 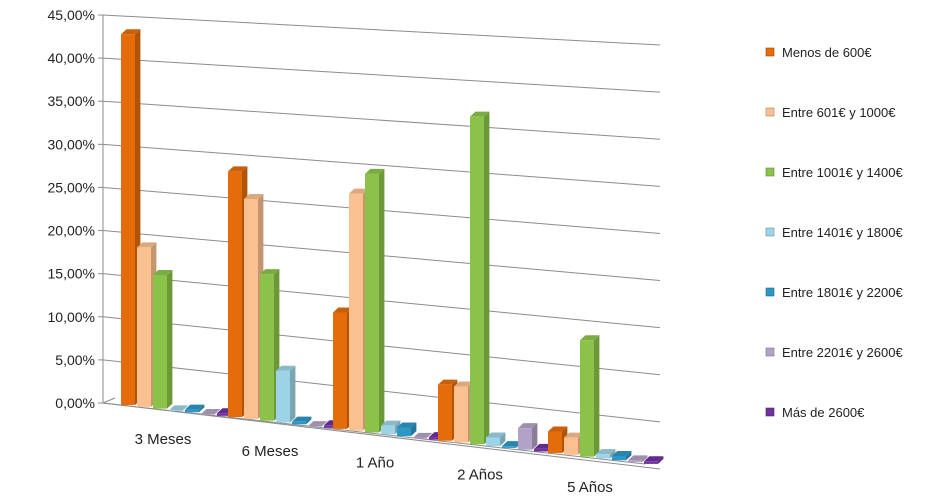 What do you see at coordinates (834, 292) in the screenshot?
I see `legend-item: Entre 1801€ y 2200€` at bounding box center [834, 292].